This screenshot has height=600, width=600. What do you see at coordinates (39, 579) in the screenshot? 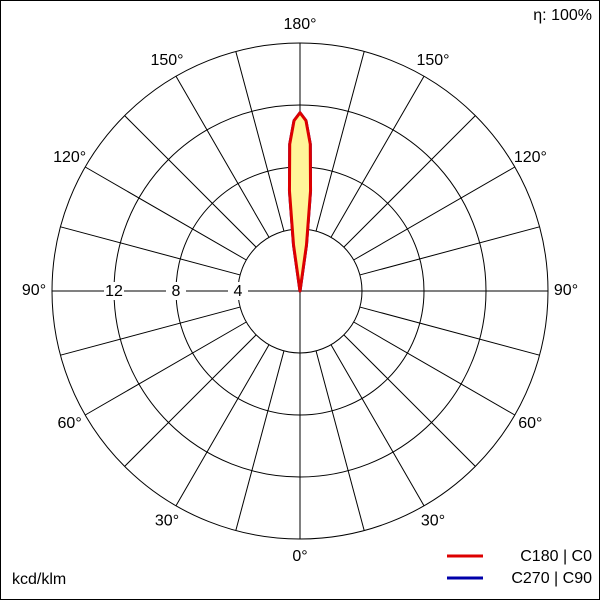
I see `unit-label: kcd/klm` at bounding box center [39, 579].